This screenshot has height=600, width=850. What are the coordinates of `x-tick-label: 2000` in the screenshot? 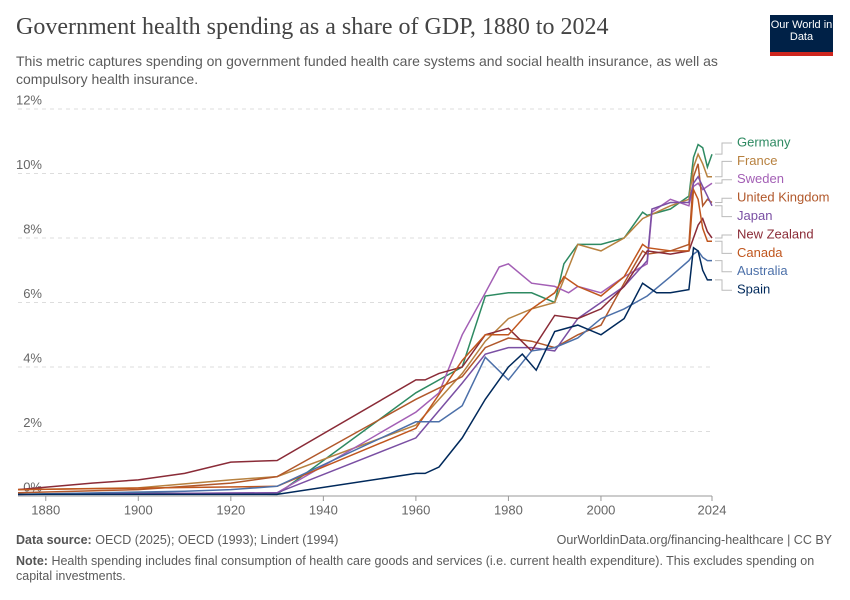 It's located at (600, 509).